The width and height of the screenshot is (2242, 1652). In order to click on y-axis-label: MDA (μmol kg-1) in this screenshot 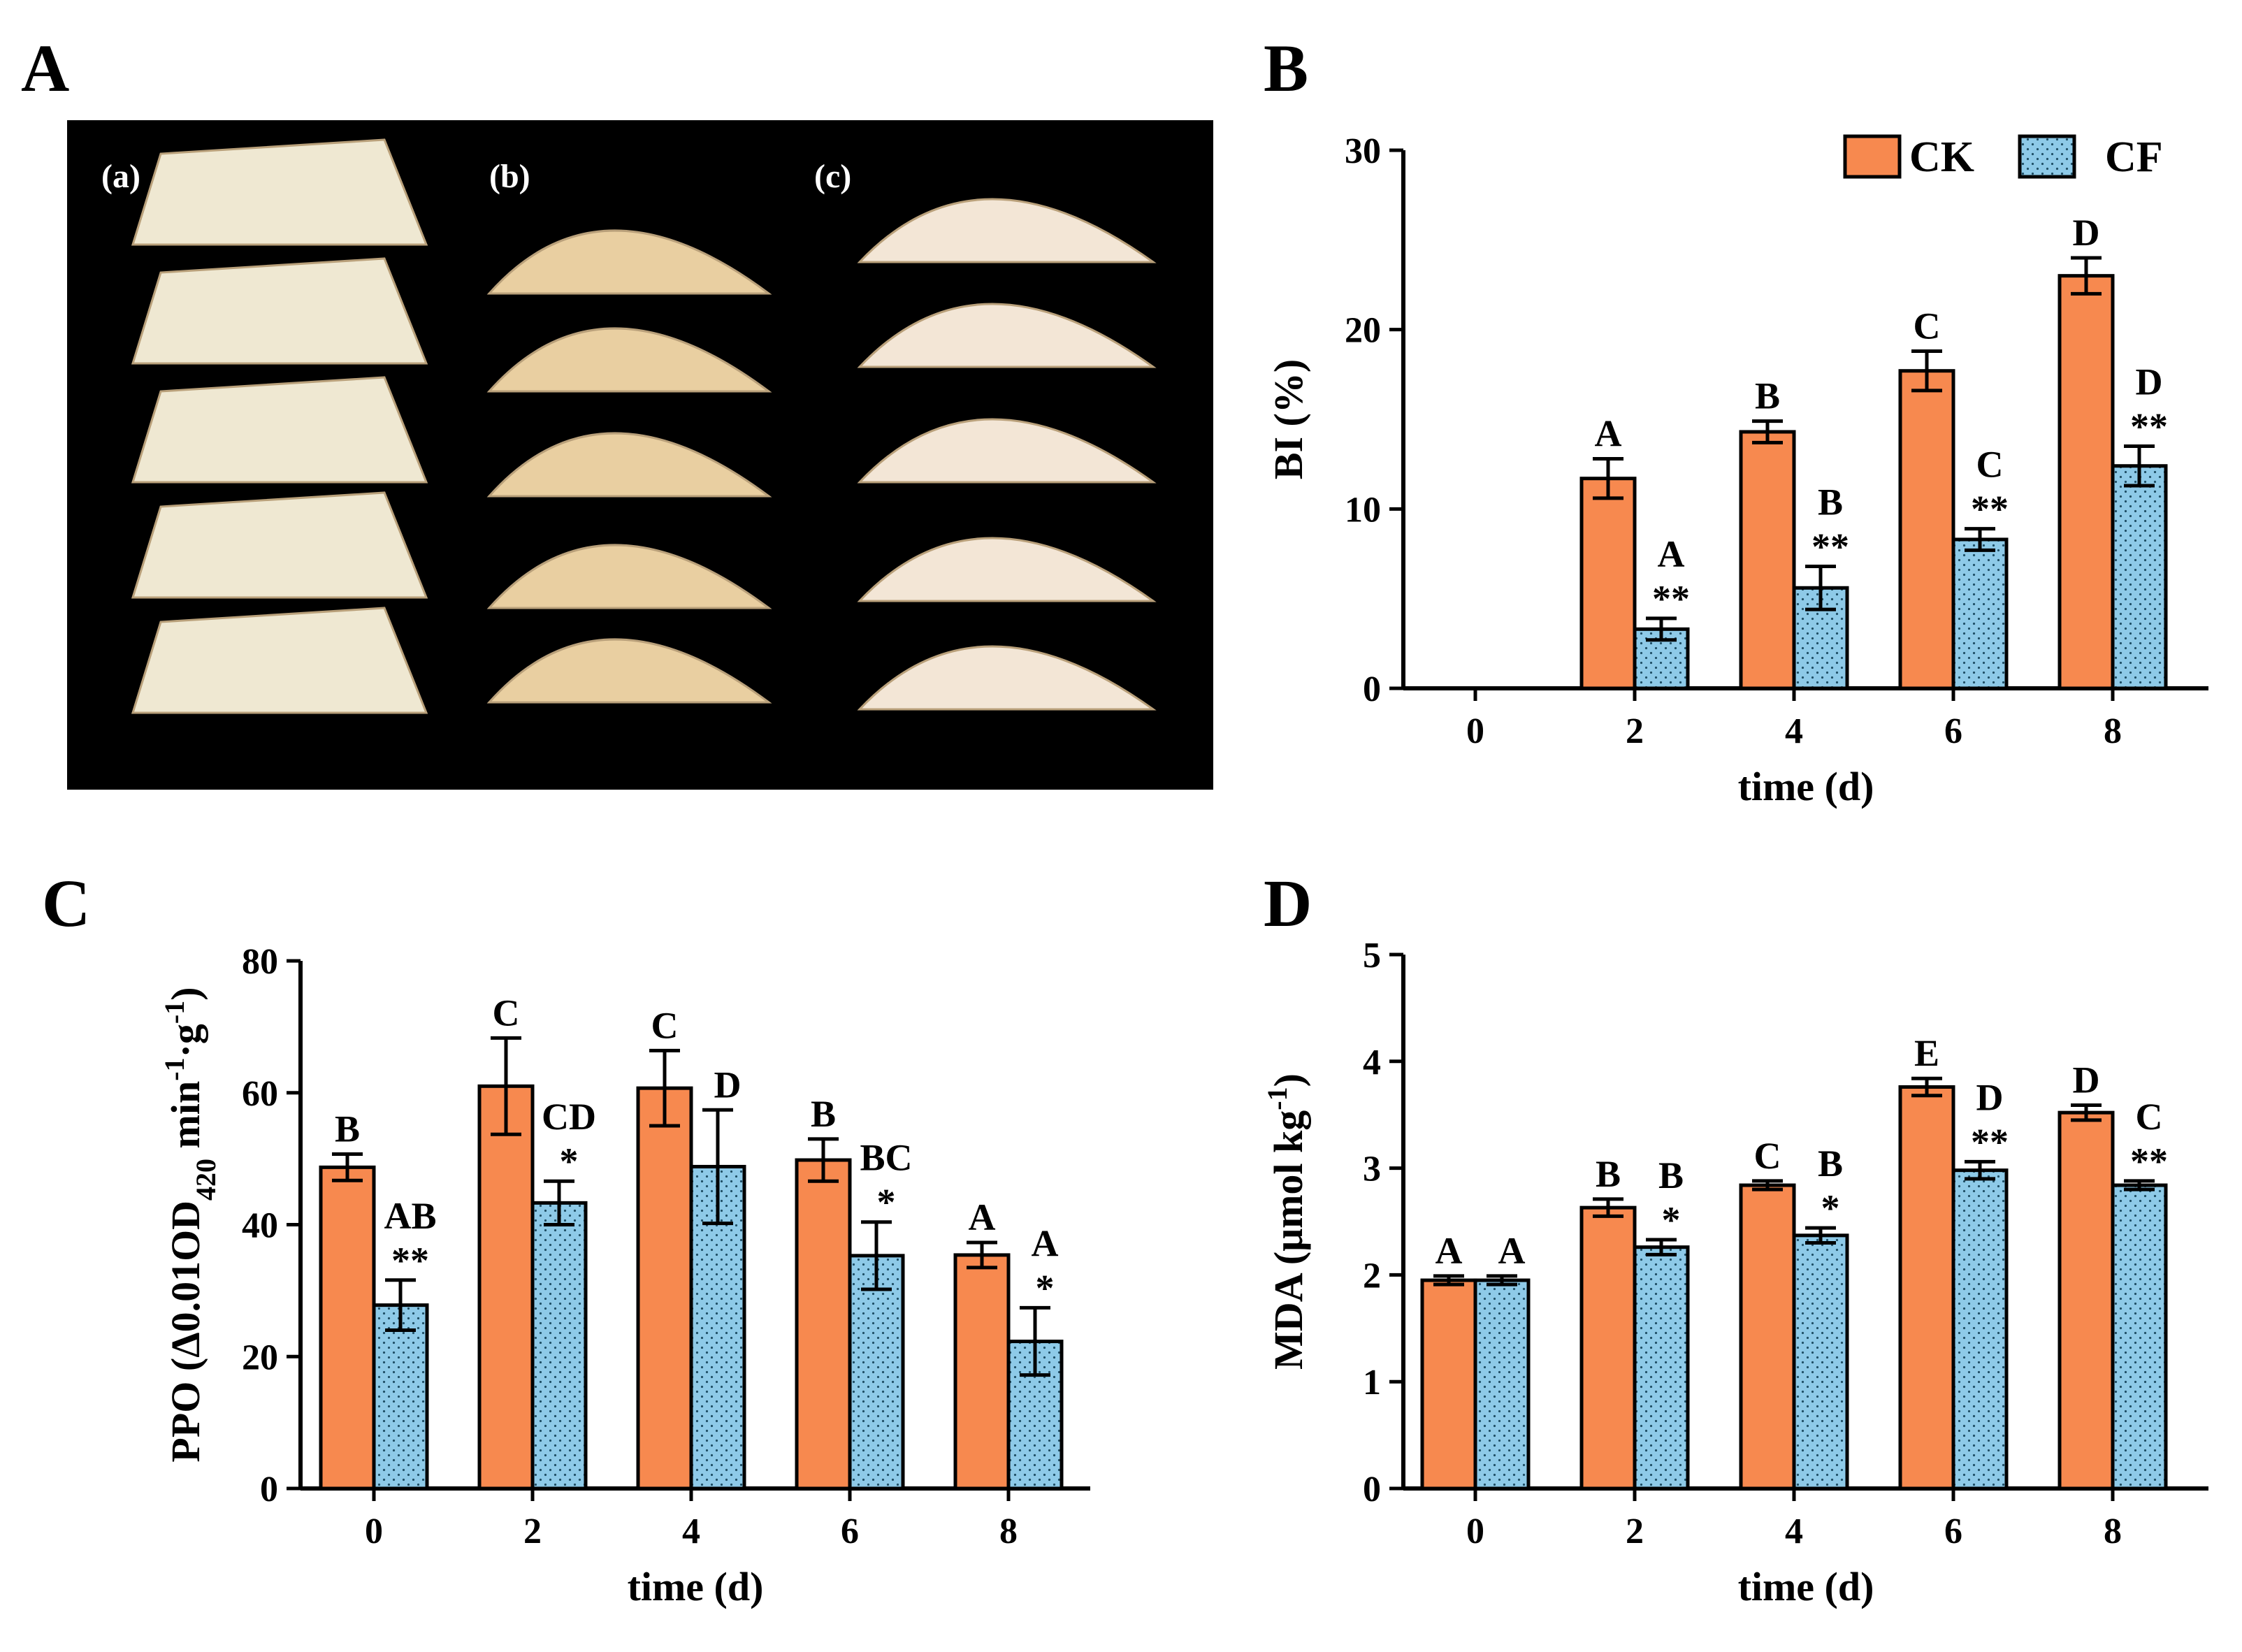, I will do `click(1286, 1221)`.